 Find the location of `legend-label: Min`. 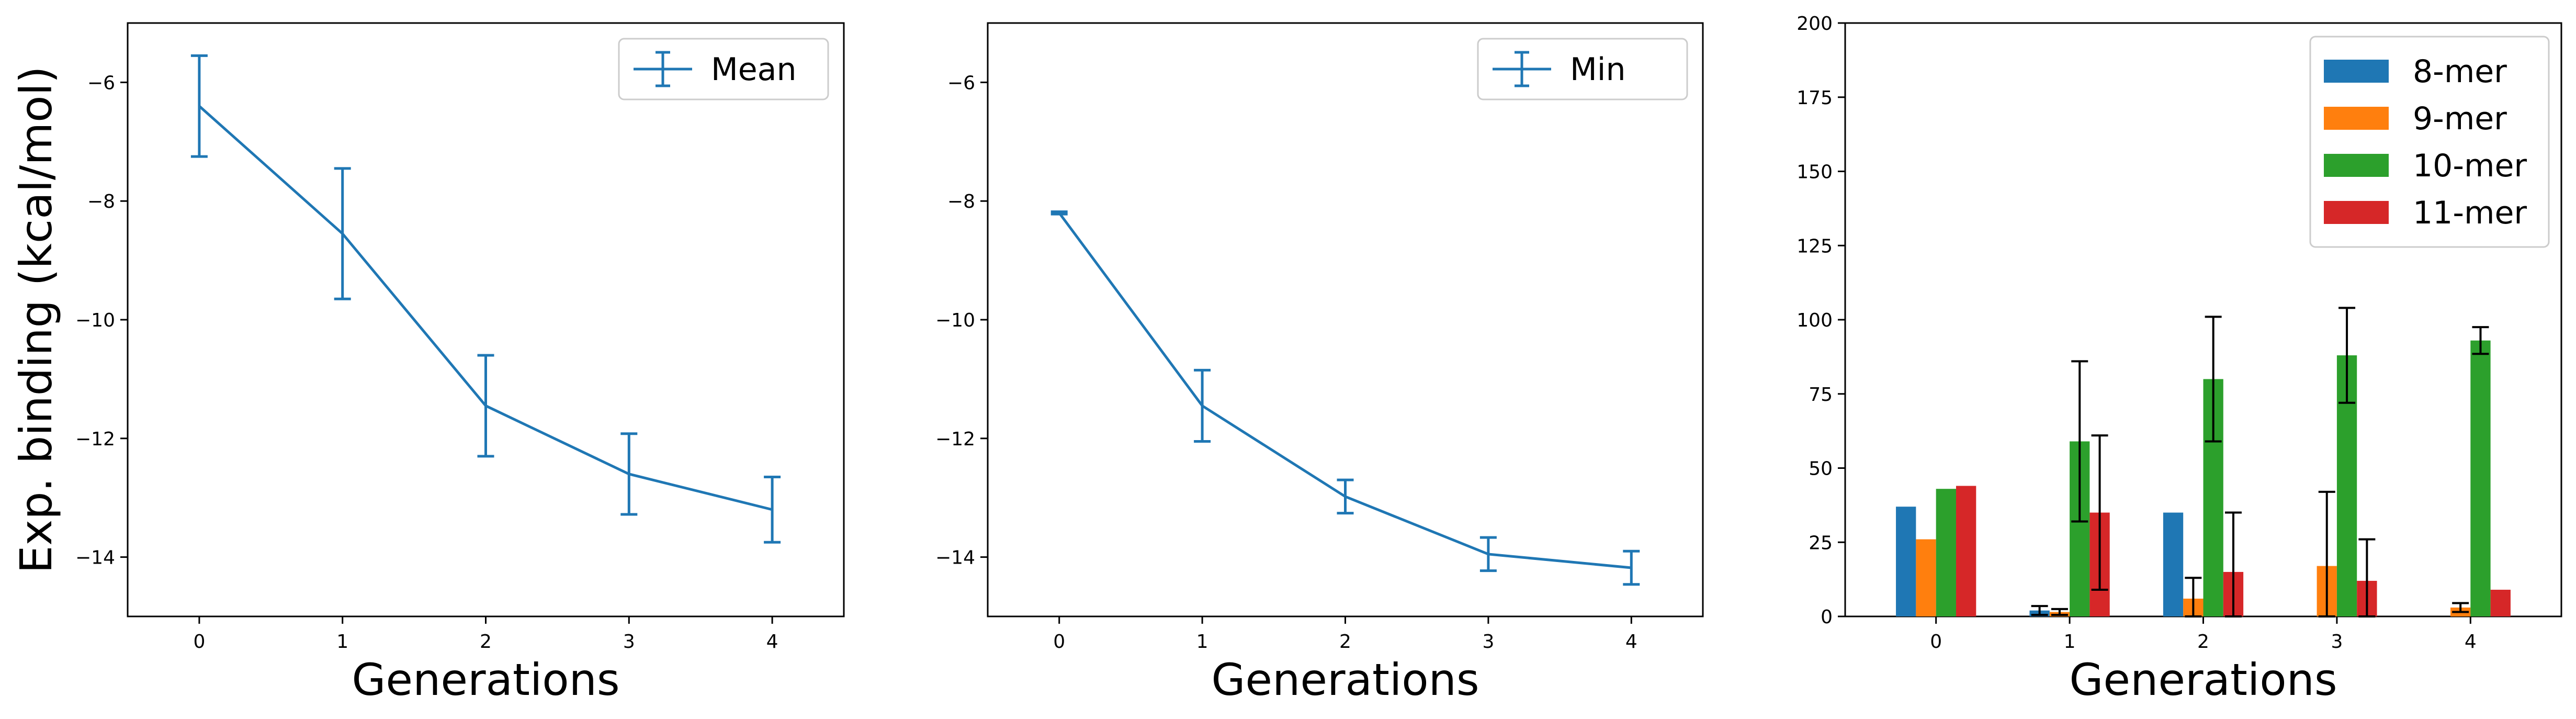

legend-label: Min is located at coordinates (1598, 69).